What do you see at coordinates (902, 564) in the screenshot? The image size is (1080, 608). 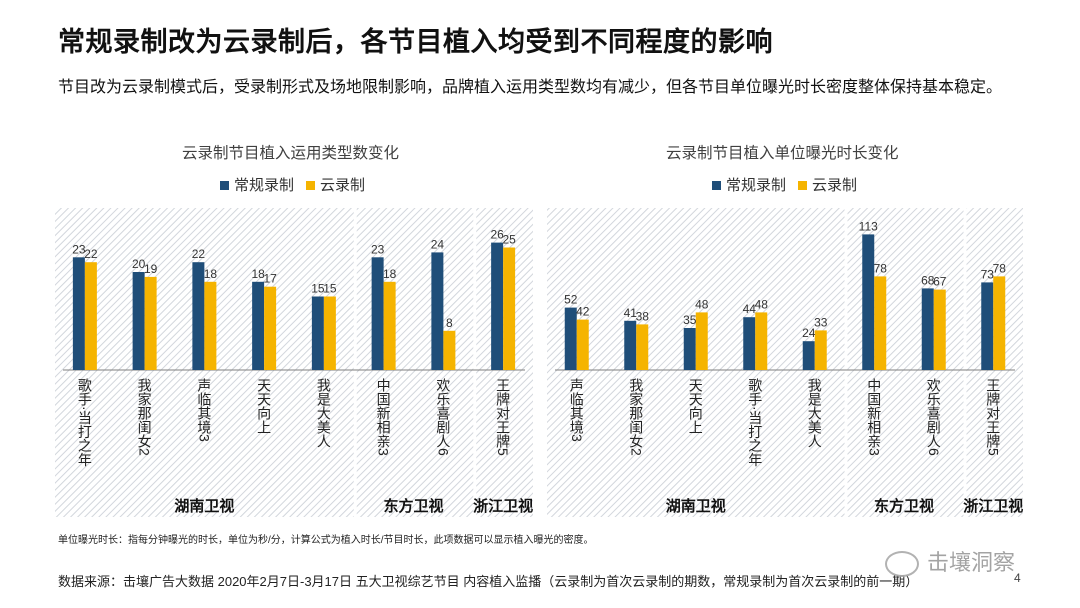 I see `wechat-icon` at bounding box center [902, 564].